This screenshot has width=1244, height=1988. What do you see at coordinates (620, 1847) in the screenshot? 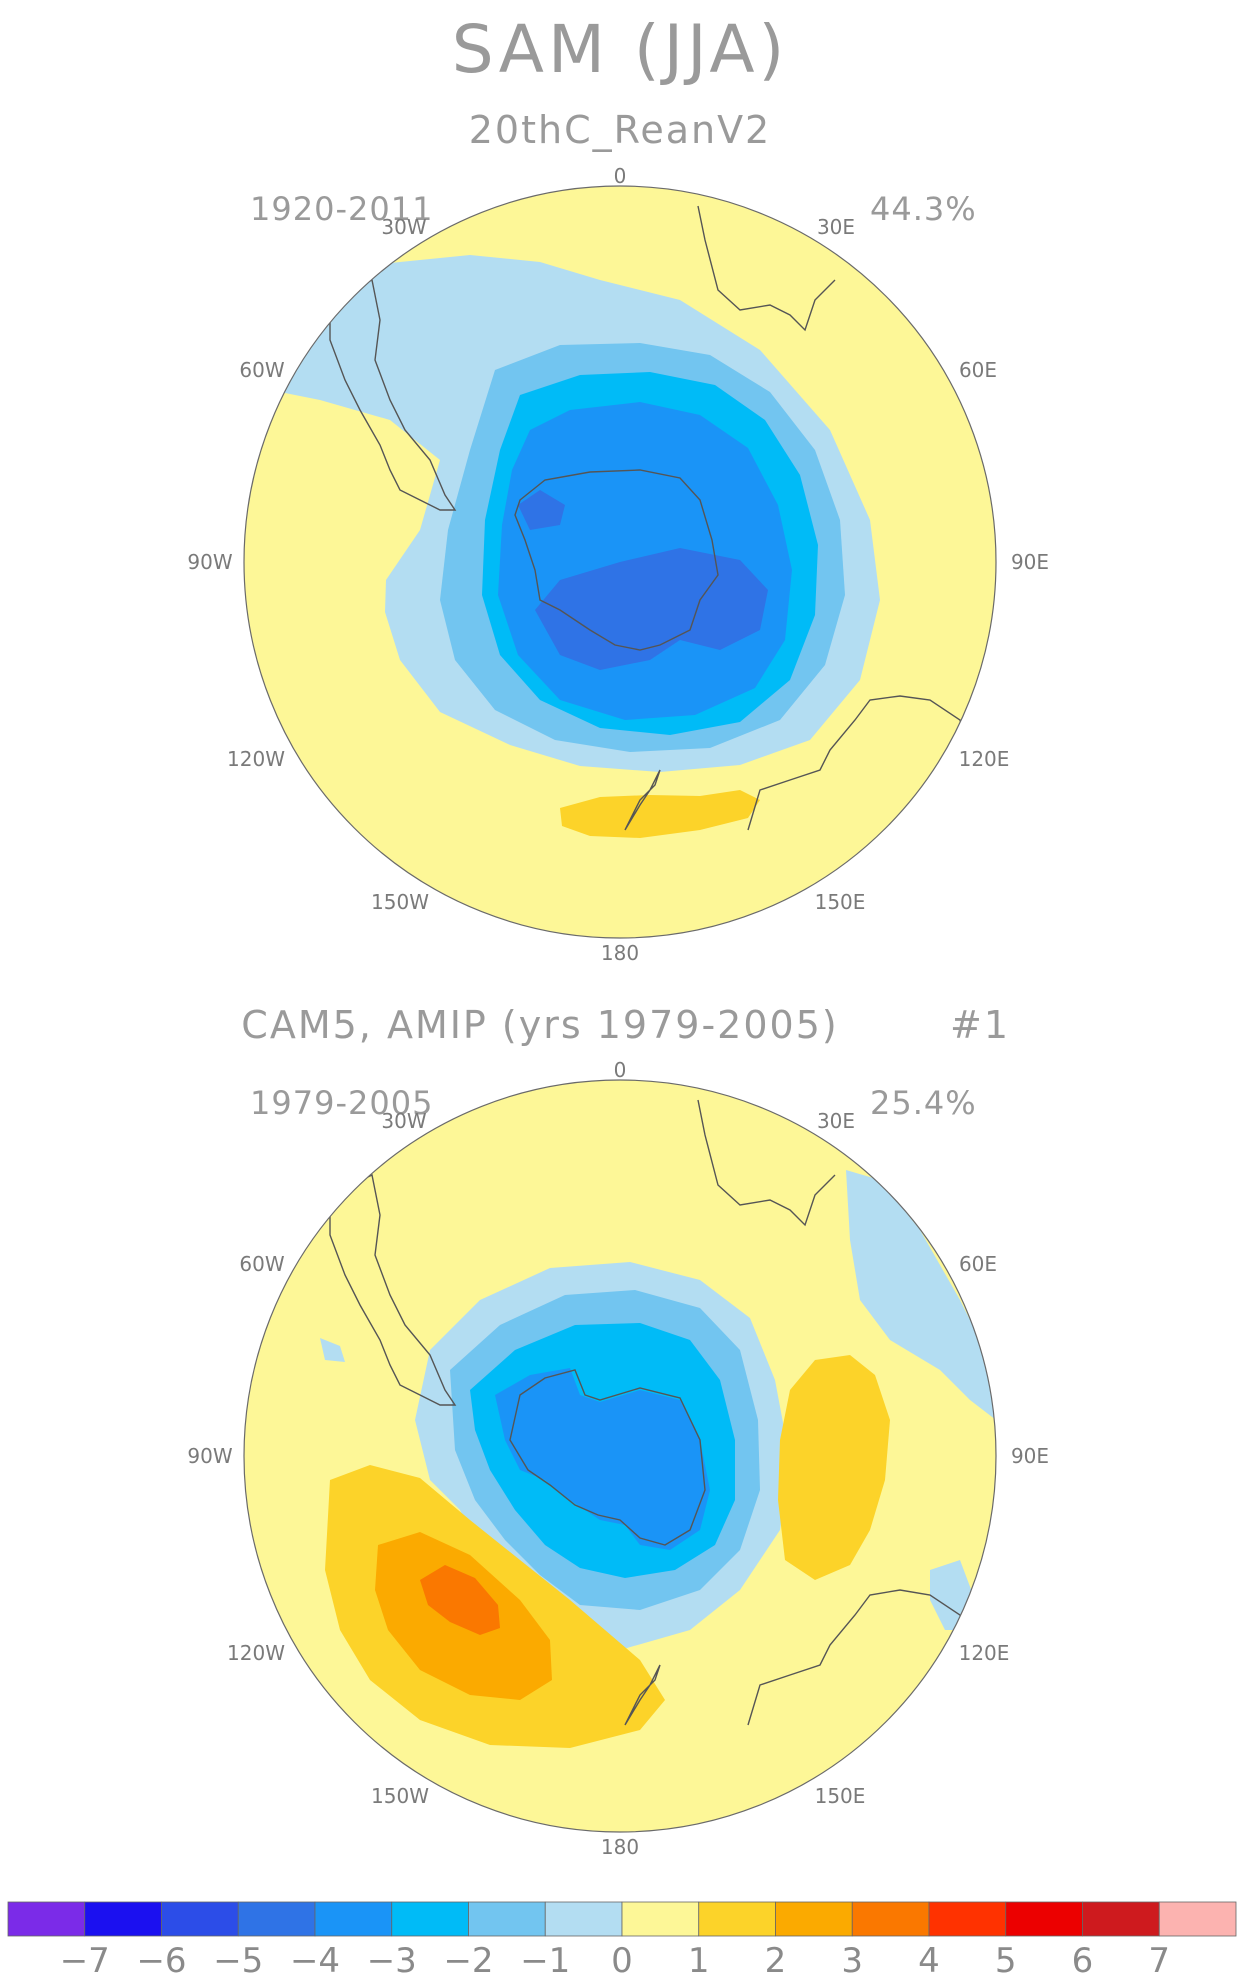
I see `panel2-lon-180: 180` at bounding box center [620, 1847].